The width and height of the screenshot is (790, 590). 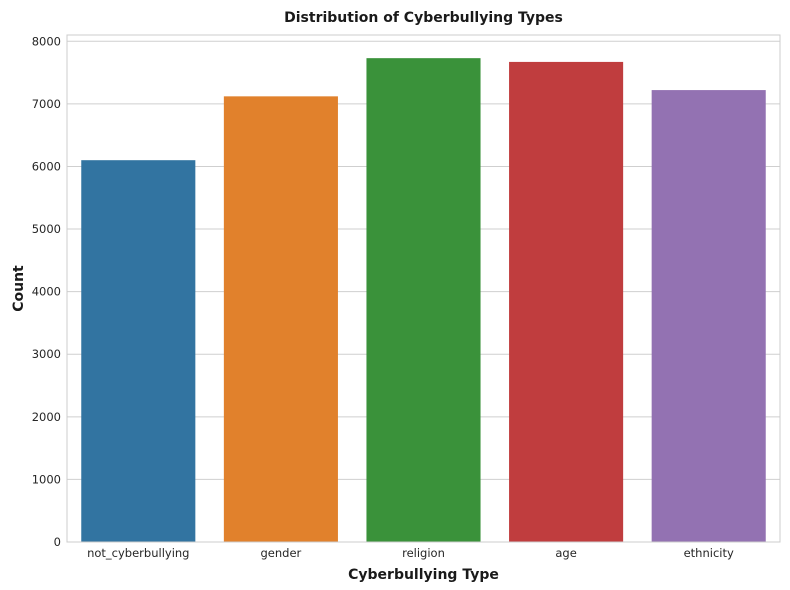 What do you see at coordinates (46, 417) in the screenshot?
I see `y-tick-label: 2000` at bounding box center [46, 417].